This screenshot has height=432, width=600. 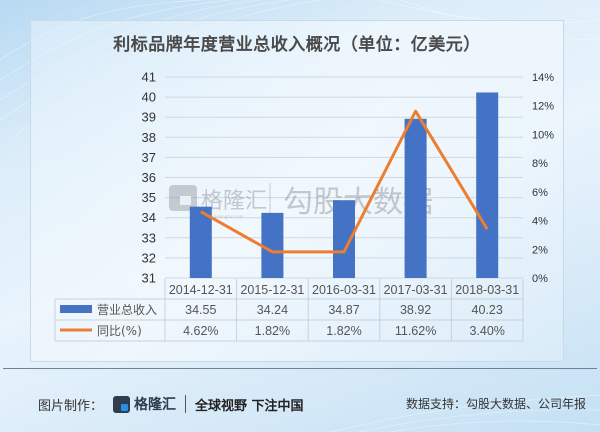 What do you see at coordinates (149, 217) in the screenshot?
I see `y-left-tick: 34` at bounding box center [149, 217].